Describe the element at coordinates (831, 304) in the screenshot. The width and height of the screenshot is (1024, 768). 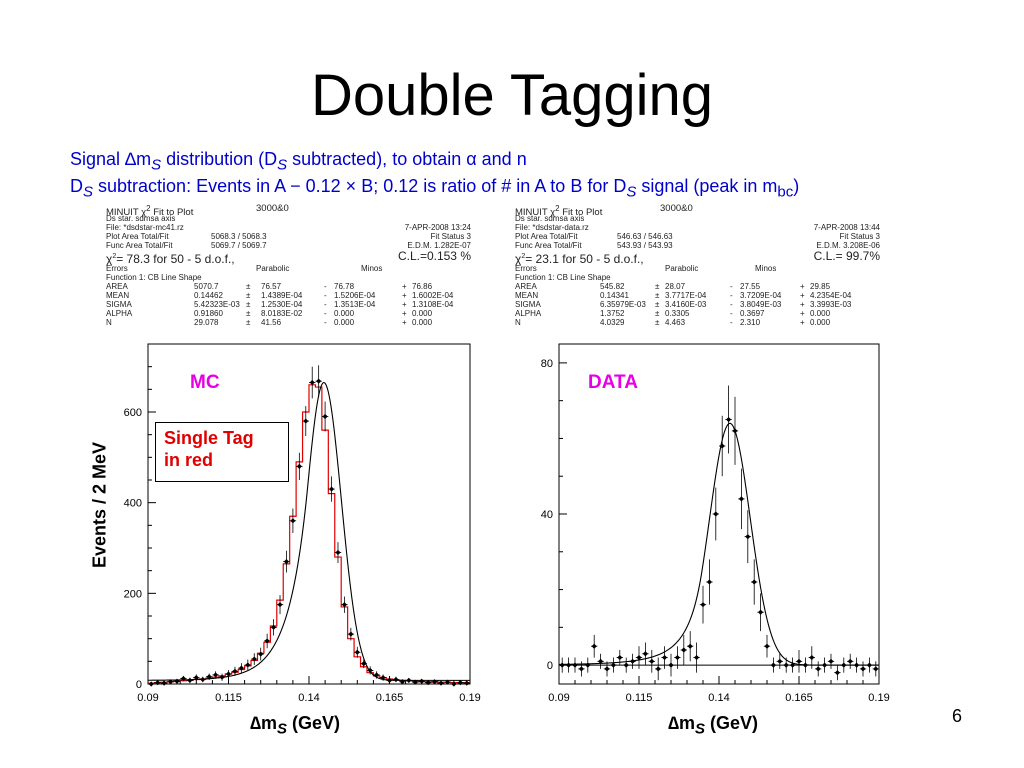
I see `fit-param-plus: 3.3993E-03` at that location.